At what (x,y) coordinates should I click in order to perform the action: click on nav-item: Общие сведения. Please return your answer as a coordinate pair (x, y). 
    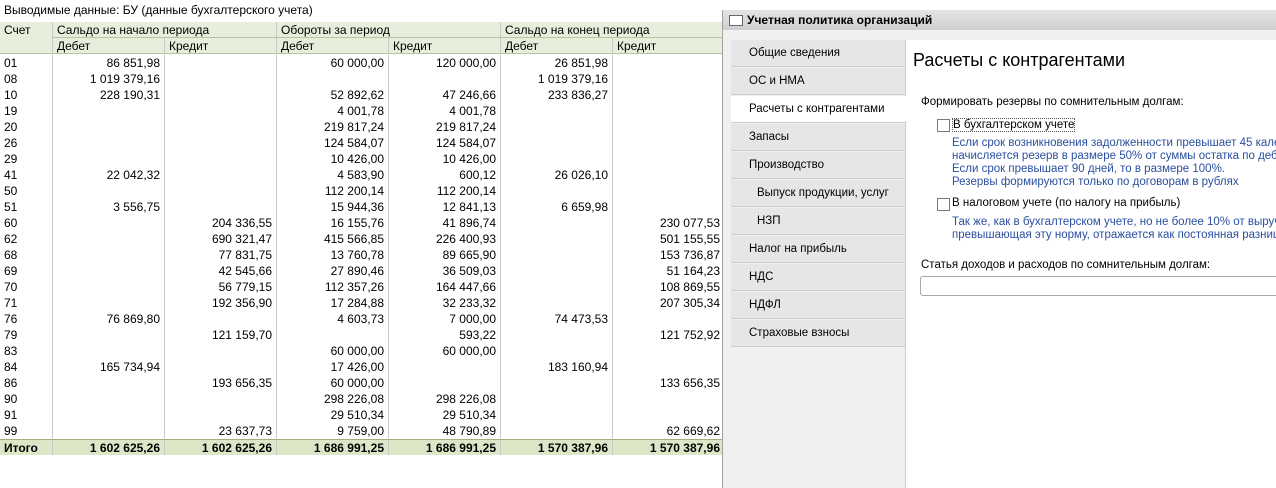
    Looking at the image, I should click on (818, 53).